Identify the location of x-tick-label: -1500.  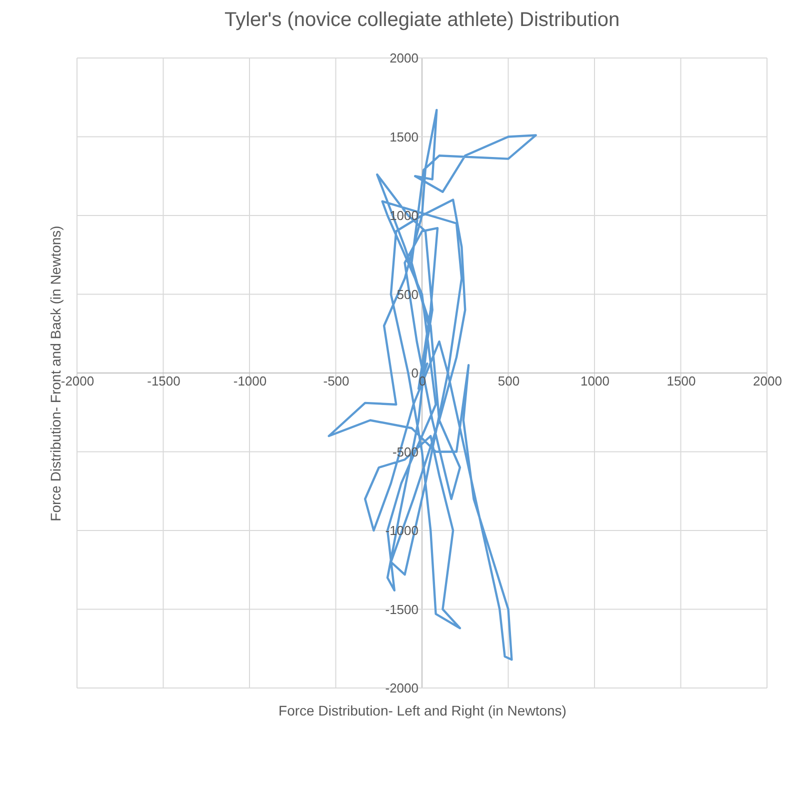
(163, 381).